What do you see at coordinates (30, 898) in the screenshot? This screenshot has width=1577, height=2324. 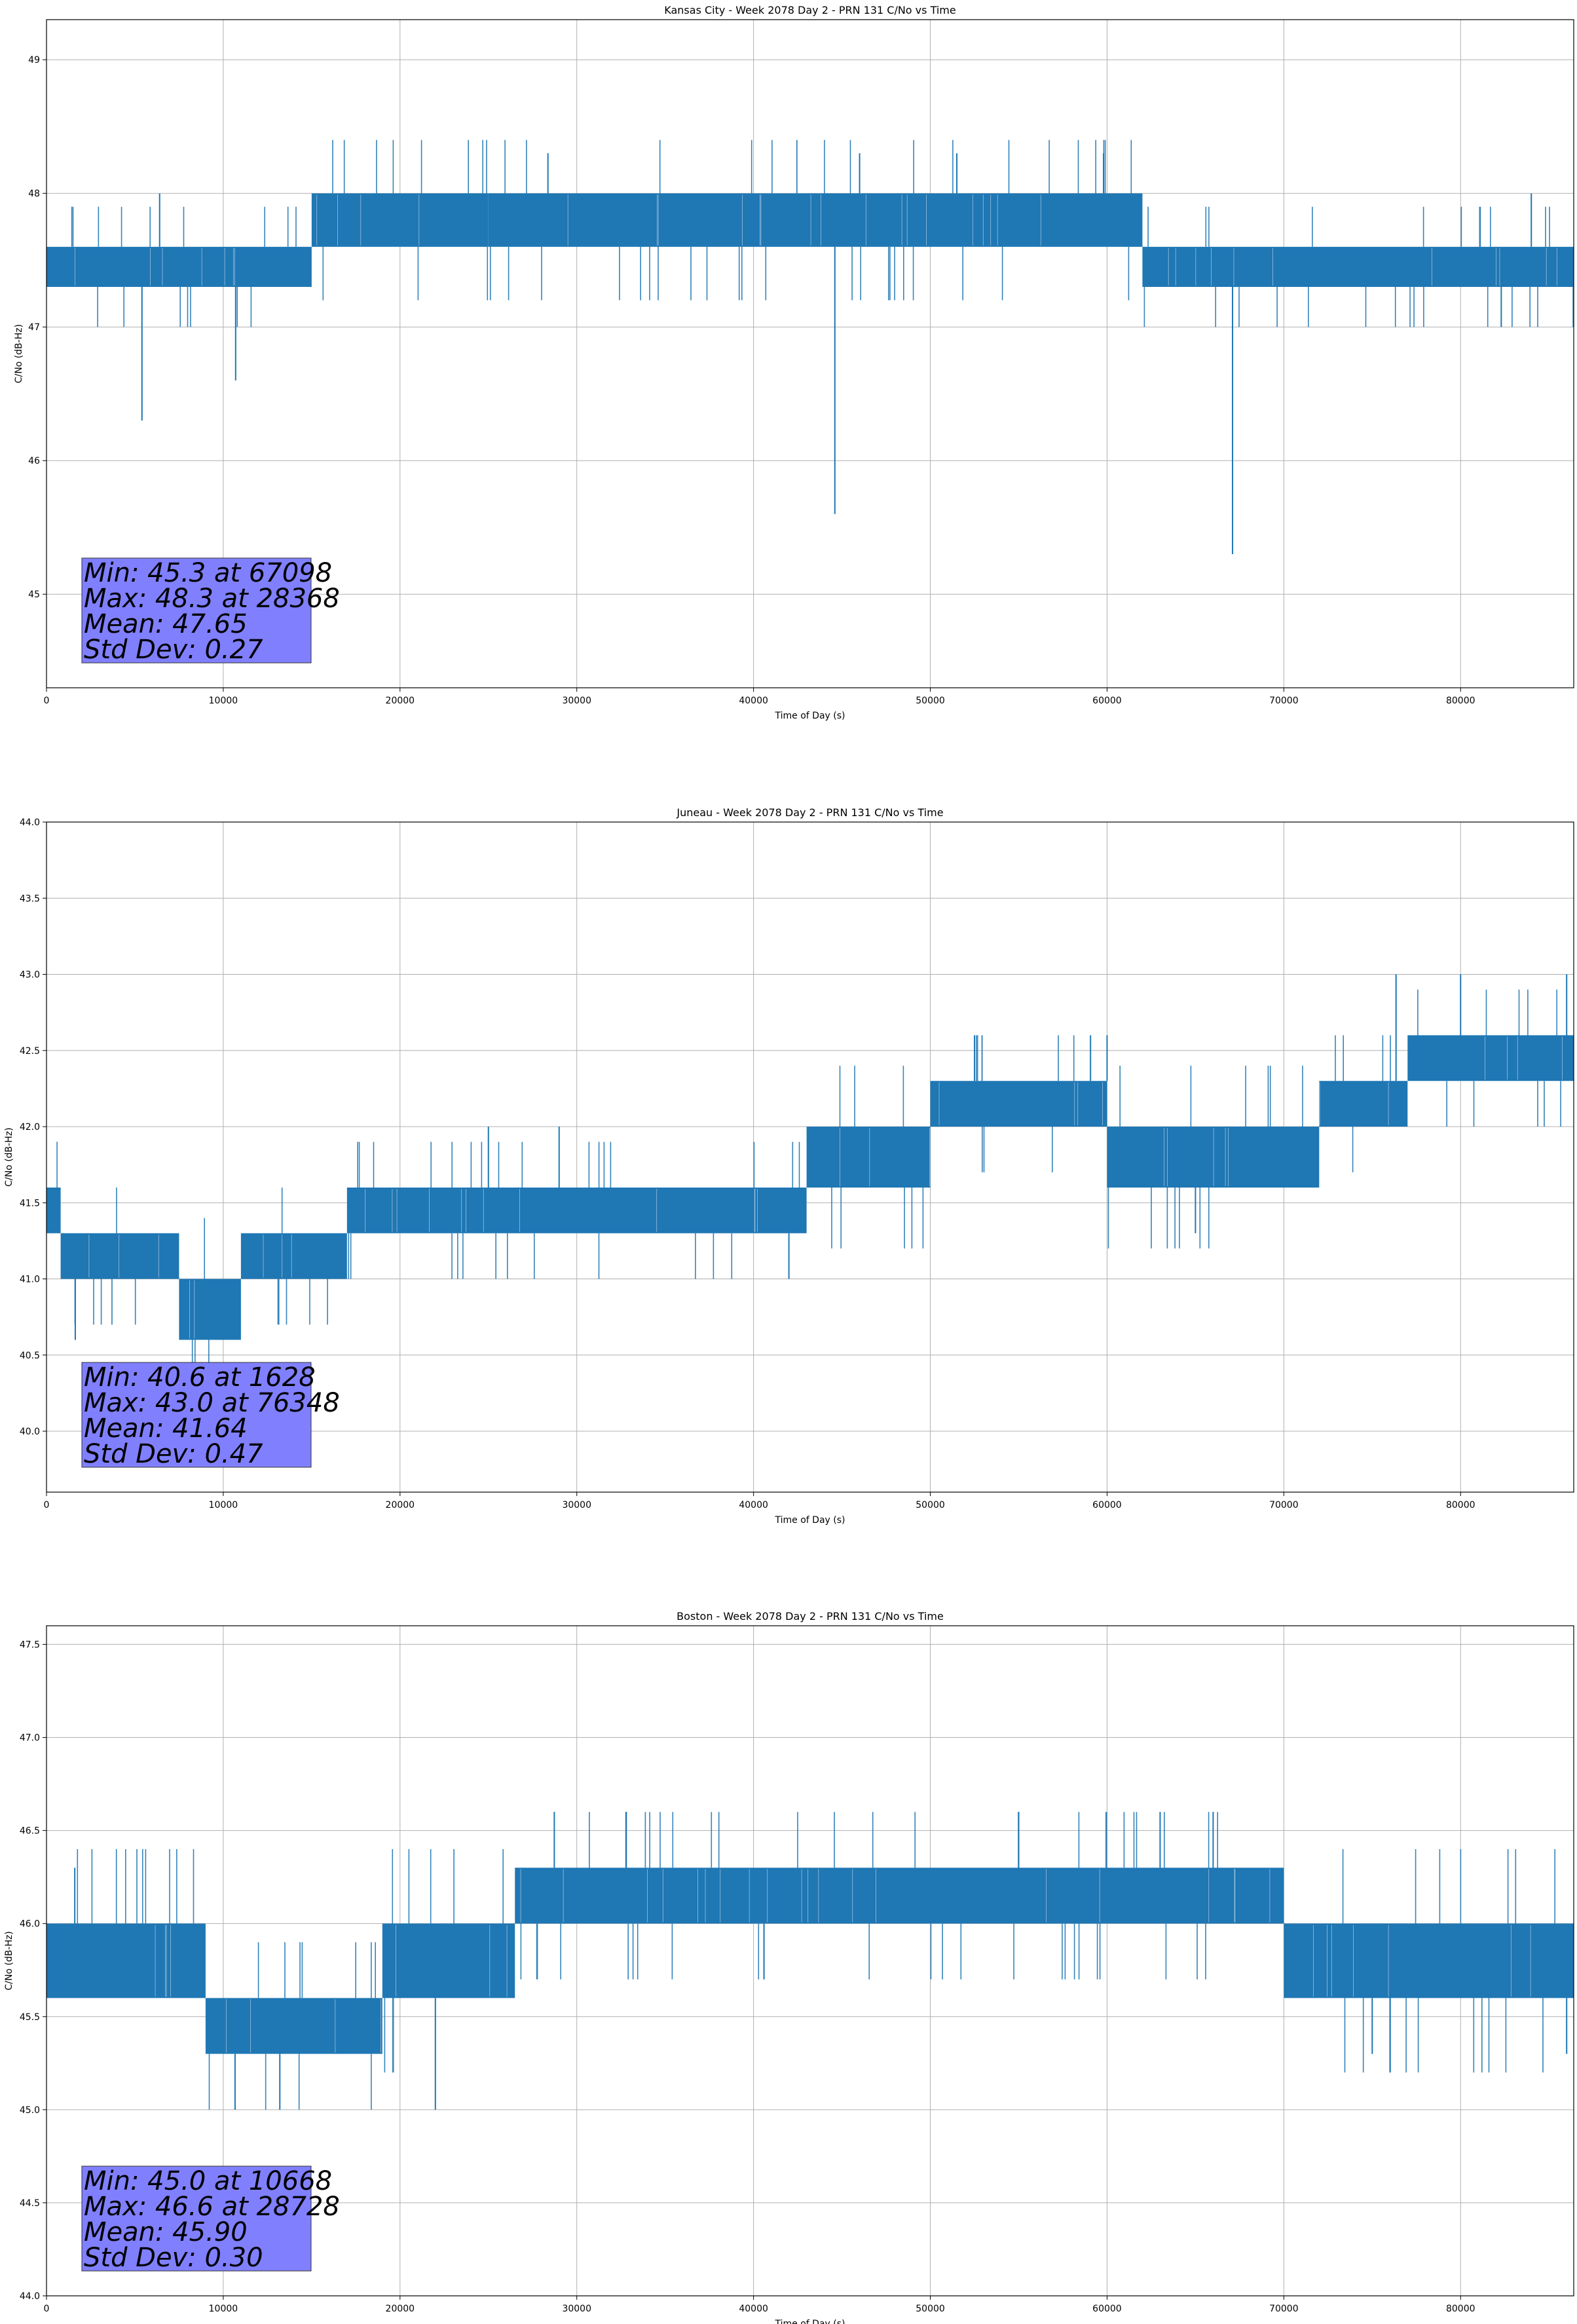 I see `y-tick-label: 43.5` at bounding box center [30, 898].